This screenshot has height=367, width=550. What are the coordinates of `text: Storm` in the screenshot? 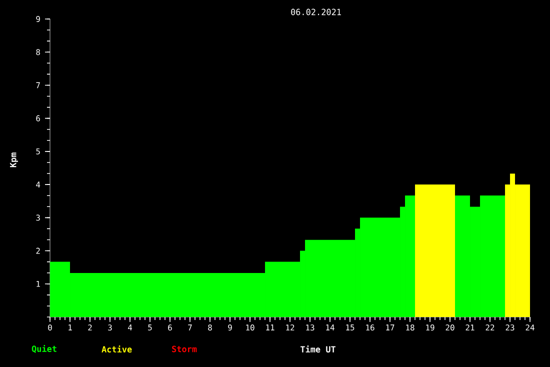 It's located at (184, 349).